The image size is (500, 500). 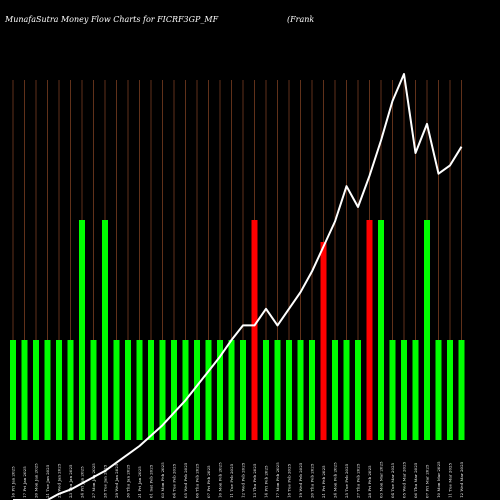 I want to click on x-tick-label: 18 Tue Feb 2025, so click(x=289, y=480).